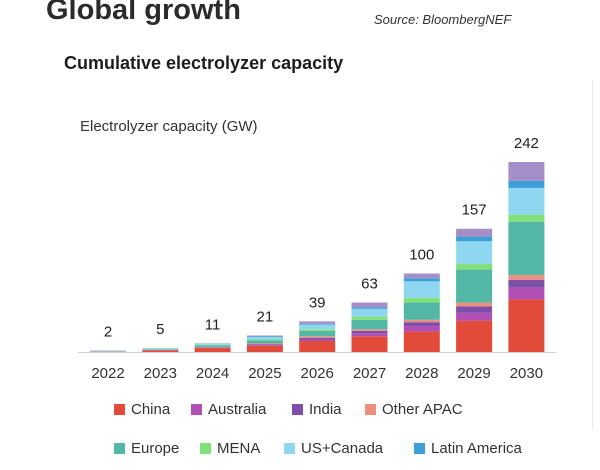 Image resolution: width=600 pixels, height=470 pixels. What do you see at coordinates (204, 63) in the screenshot?
I see `chart-title: Cumulative electrolyzer capacity` at bounding box center [204, 63].